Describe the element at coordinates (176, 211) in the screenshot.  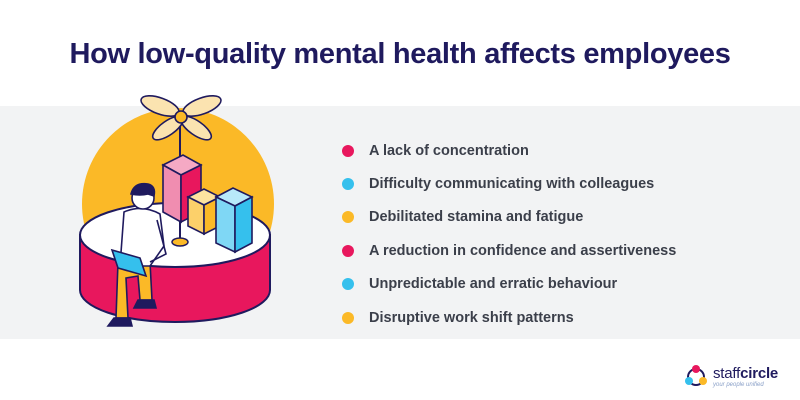
I see `illustration` at that location.